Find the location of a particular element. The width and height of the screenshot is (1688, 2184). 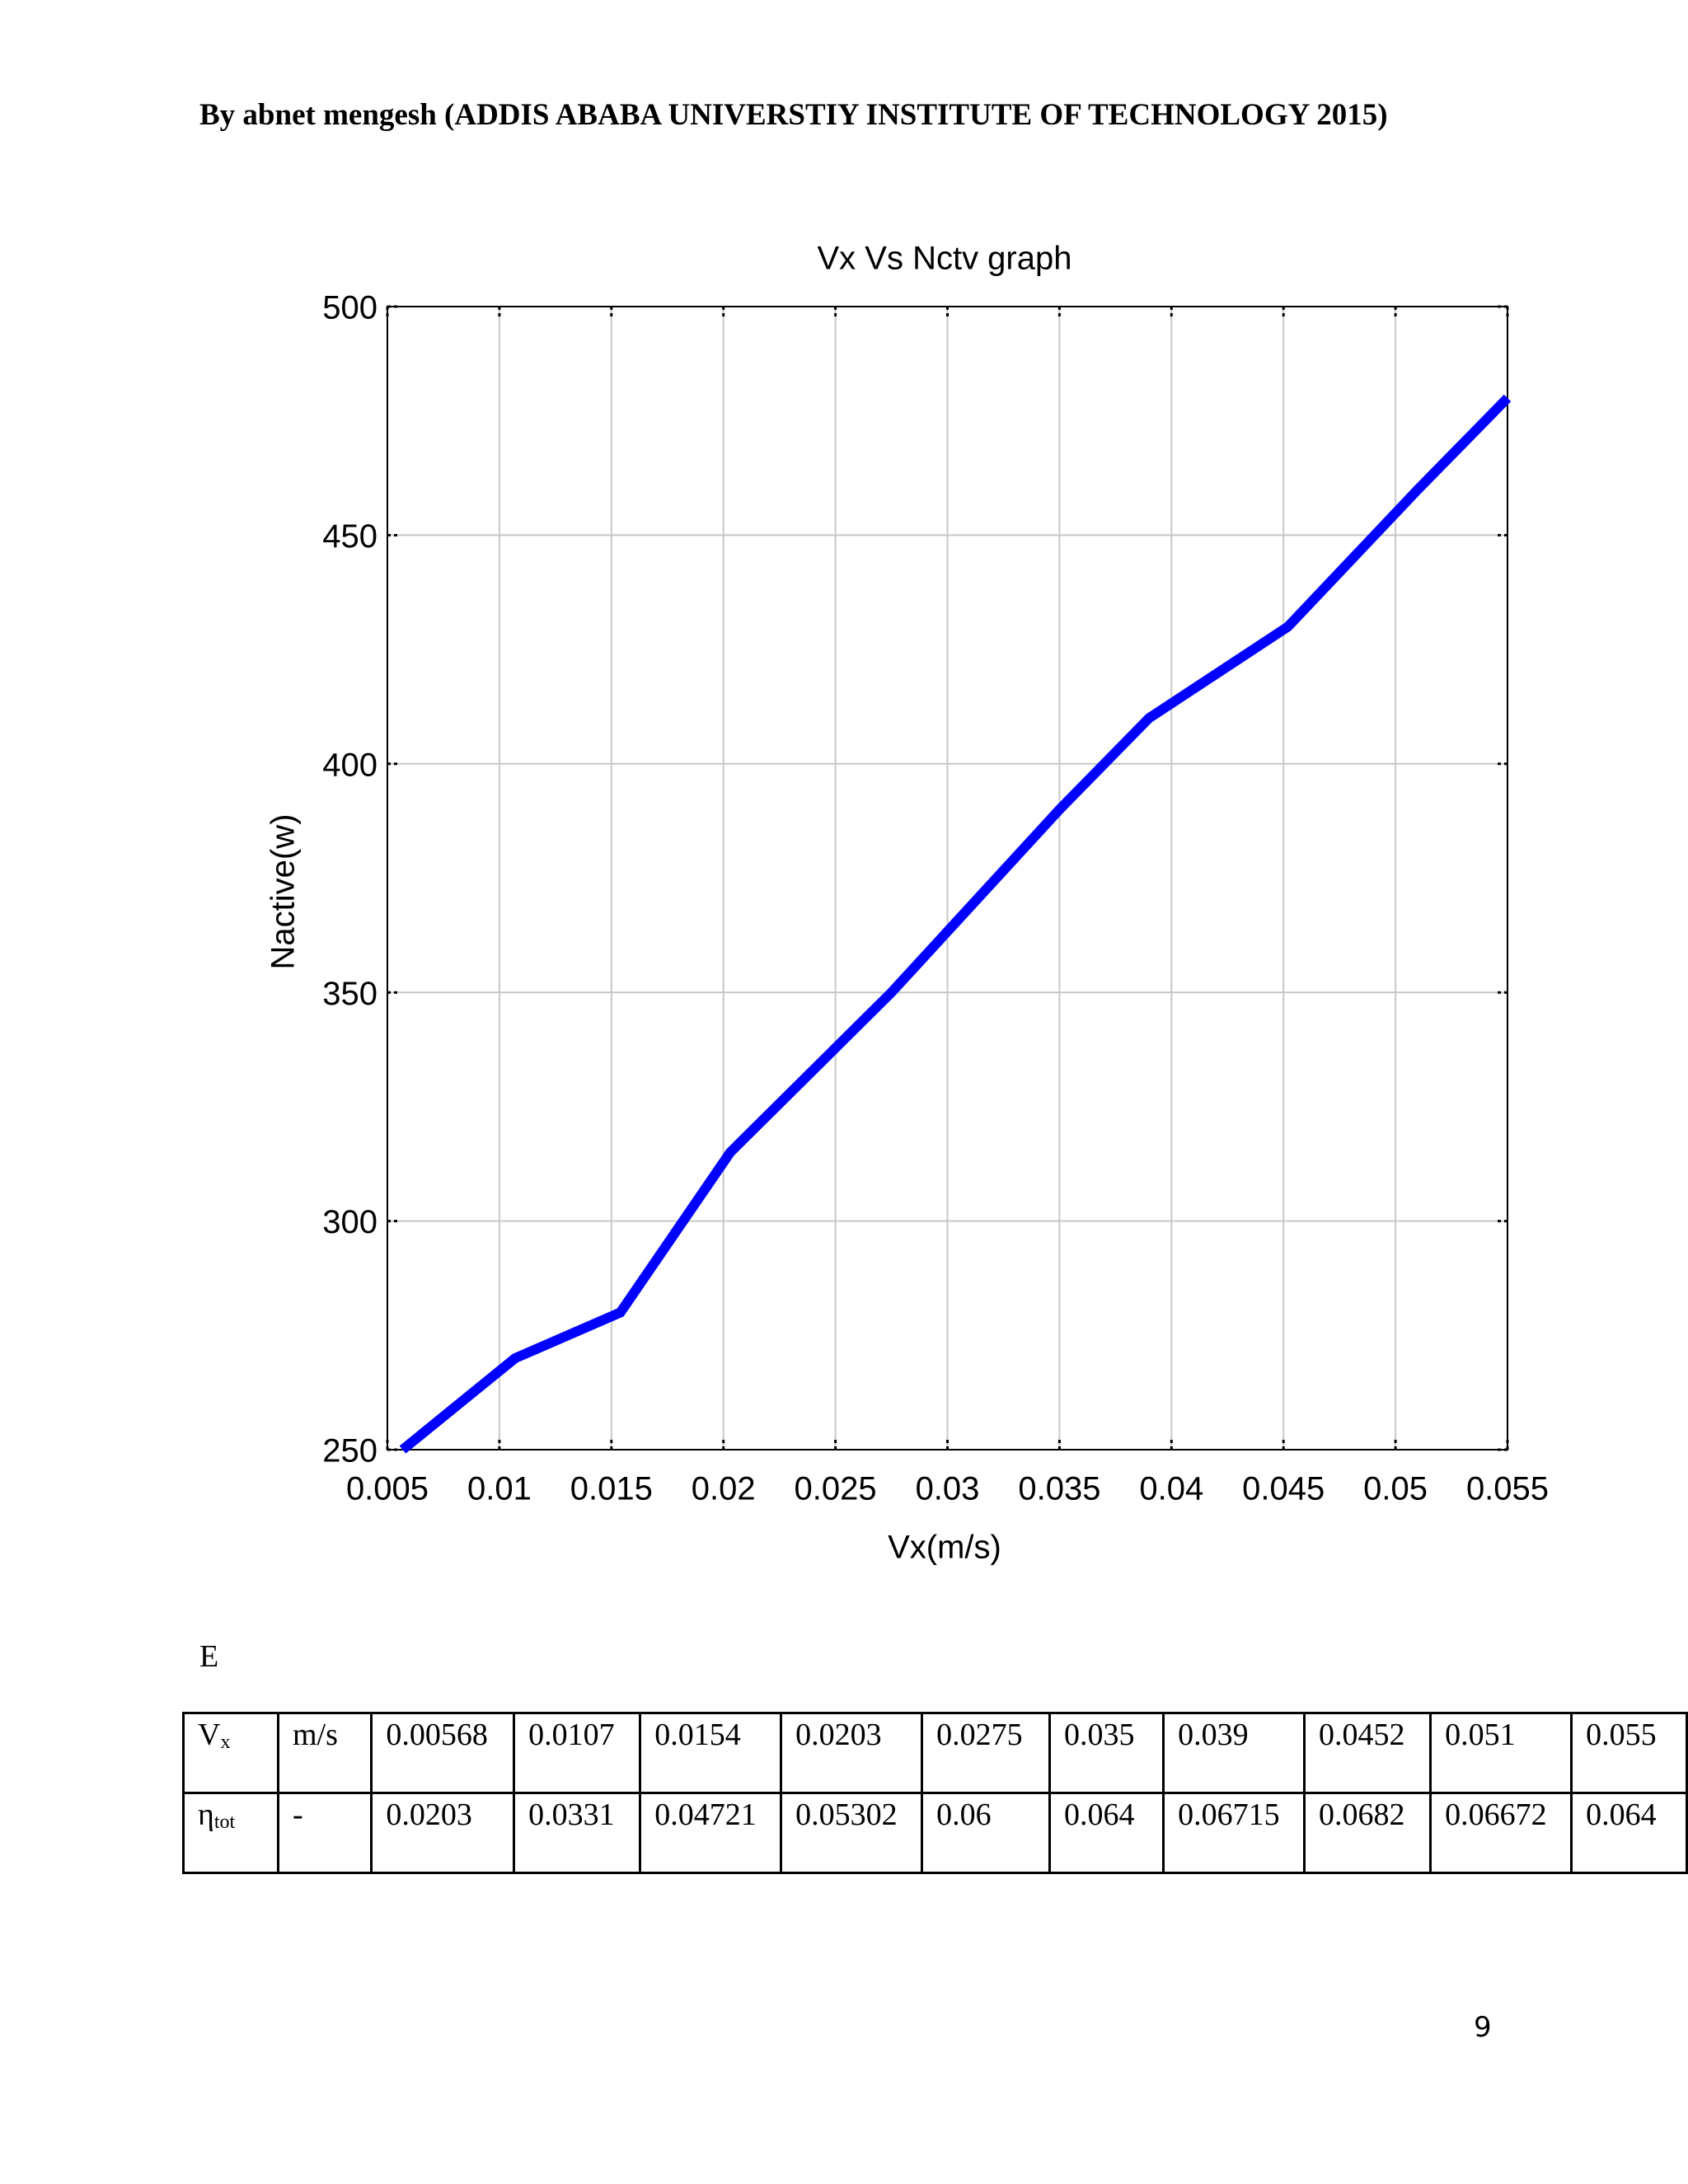

table-cell: 0.0682 is located at coordinates (1367, 1833).